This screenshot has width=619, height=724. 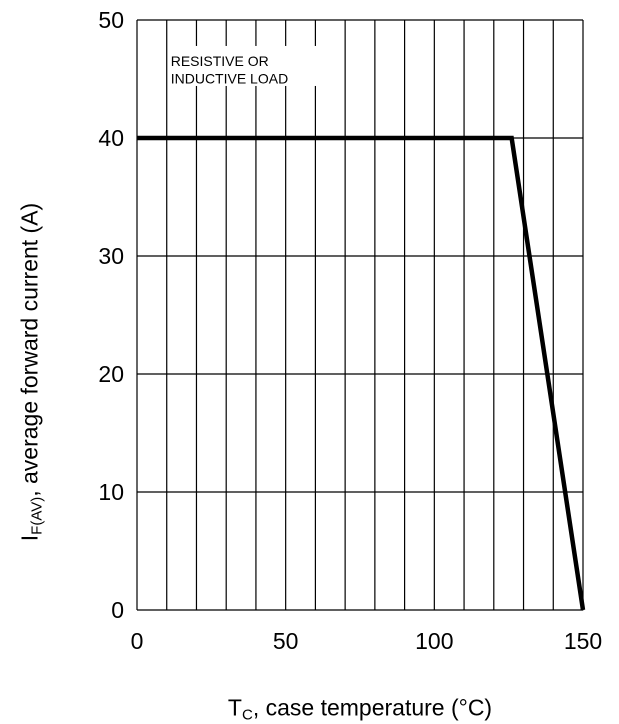 I want to click on x-axis-subscript: C, so click(x=247, y=715).